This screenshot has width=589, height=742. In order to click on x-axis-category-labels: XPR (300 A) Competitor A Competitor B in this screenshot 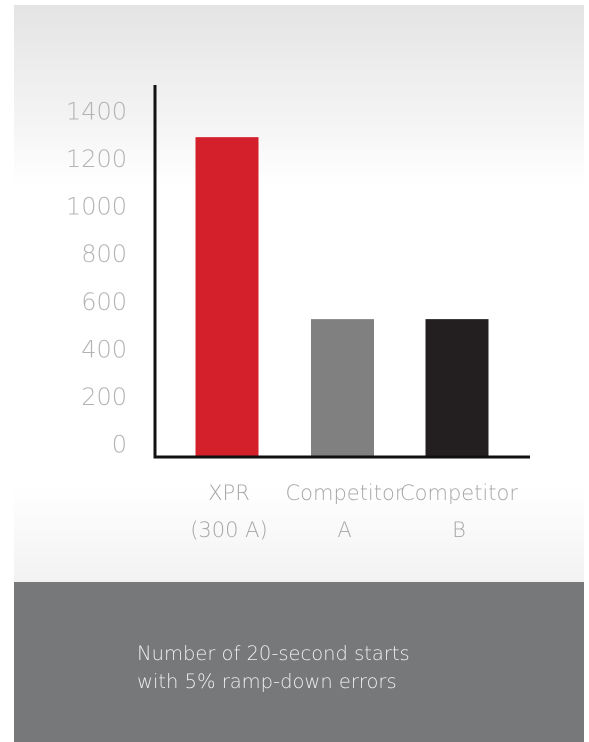, I will do `click(354, 511)`.